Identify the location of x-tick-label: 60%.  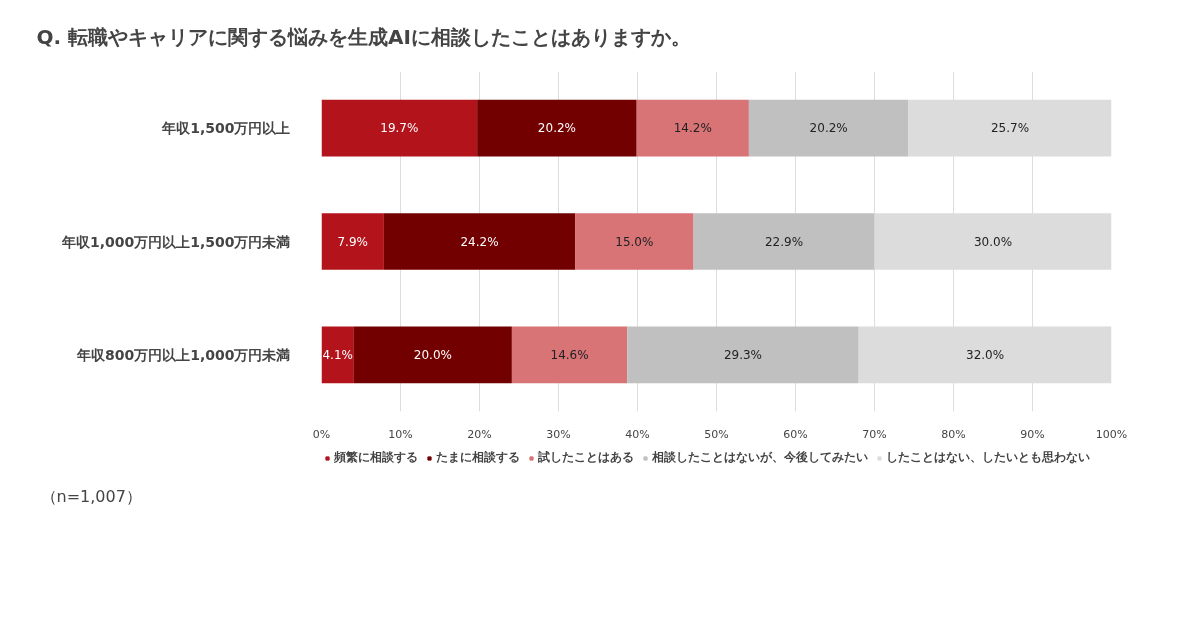
(795, 434).